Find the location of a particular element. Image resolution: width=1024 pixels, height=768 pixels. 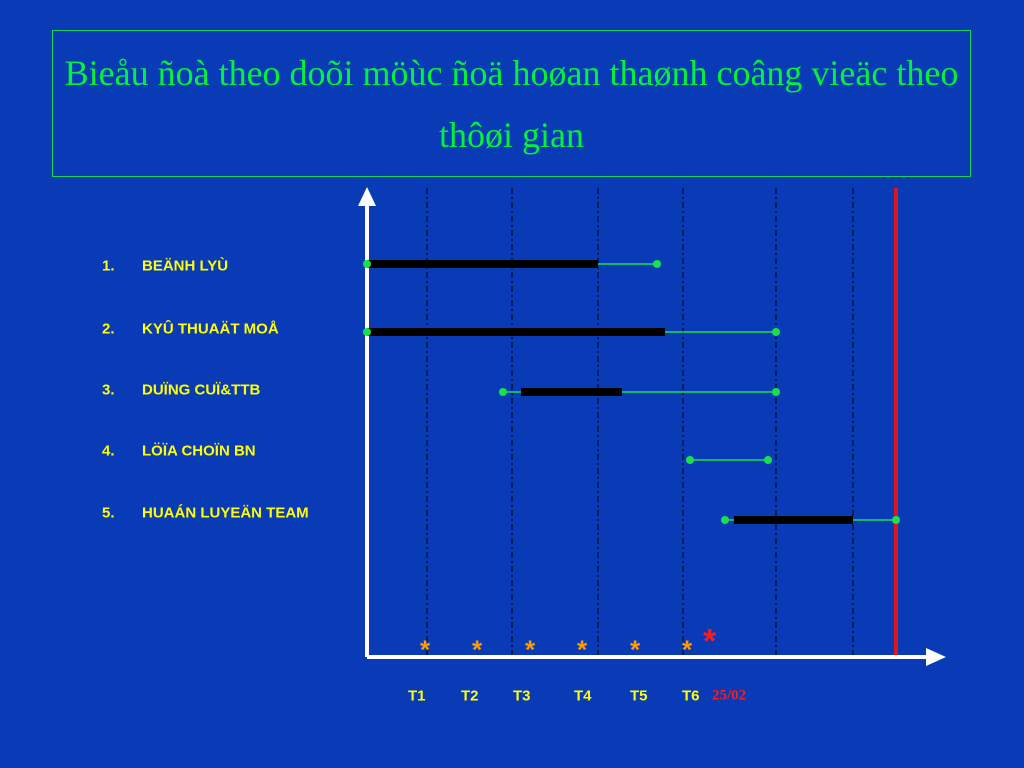

task-number: 4. is located at coordinates (108, 451).